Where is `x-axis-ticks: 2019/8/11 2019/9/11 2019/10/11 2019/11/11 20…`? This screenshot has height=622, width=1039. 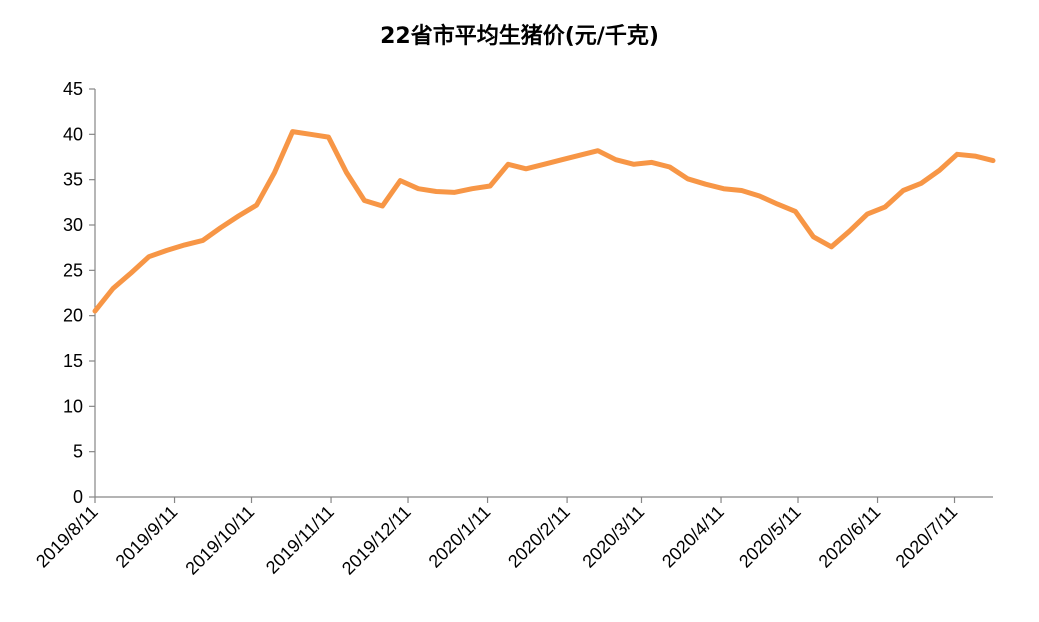 x-axis-ticks: 2019/8/11 2019/9/11 2019/10/11 2019/11/11 20… is located at coordinates (496, 538).